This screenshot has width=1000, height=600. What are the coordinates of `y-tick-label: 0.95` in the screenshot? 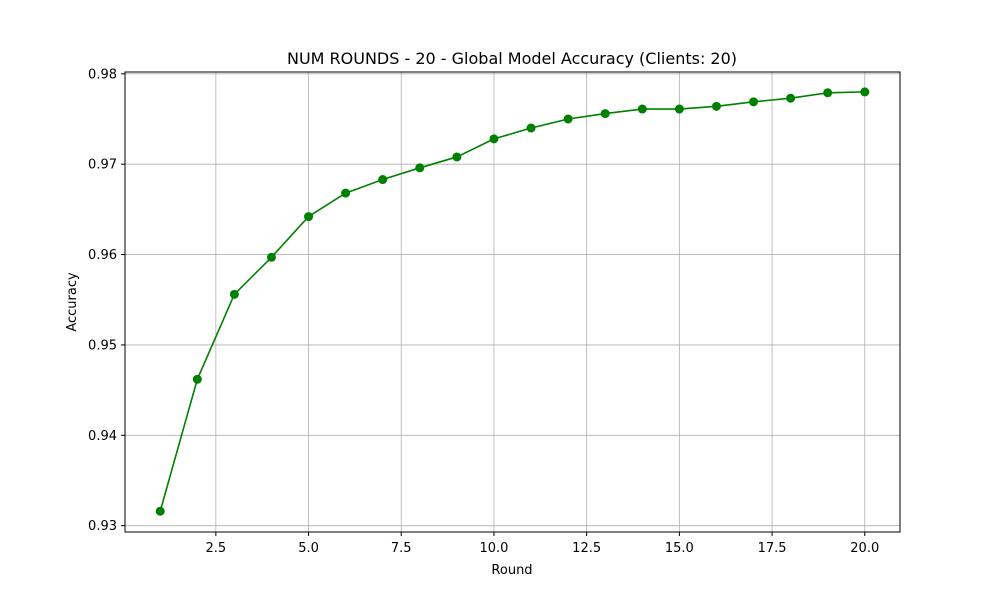 It's located at (102, 345).